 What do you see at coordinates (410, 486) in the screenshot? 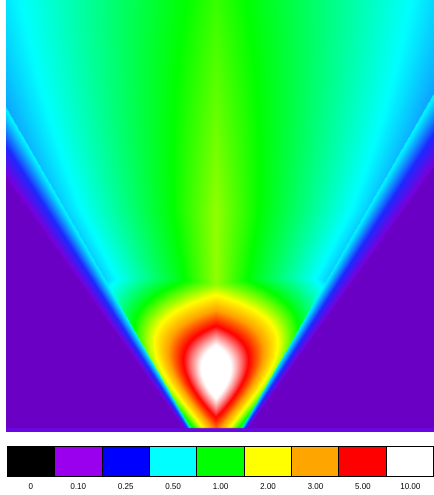
I see `color-scale-label: 10.00` at bounding box center [410, 486].